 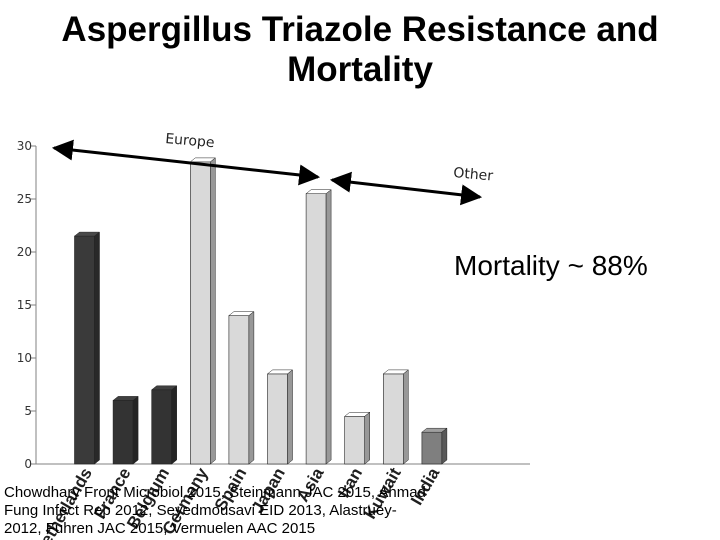 I want to click on mortality-annotation: Mortality ~ 88%, so click(x=551, y=265).